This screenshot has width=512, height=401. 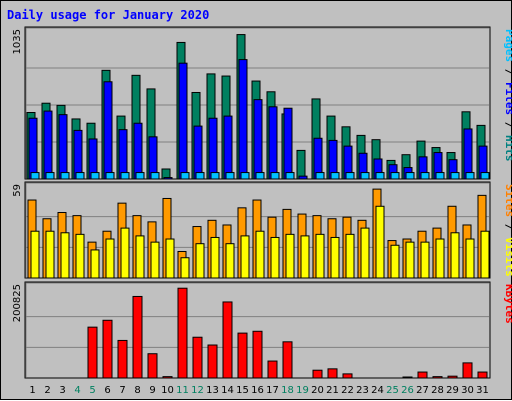 I want to click on x-tick-label-day-20: 20, so click(x=317, y=390).